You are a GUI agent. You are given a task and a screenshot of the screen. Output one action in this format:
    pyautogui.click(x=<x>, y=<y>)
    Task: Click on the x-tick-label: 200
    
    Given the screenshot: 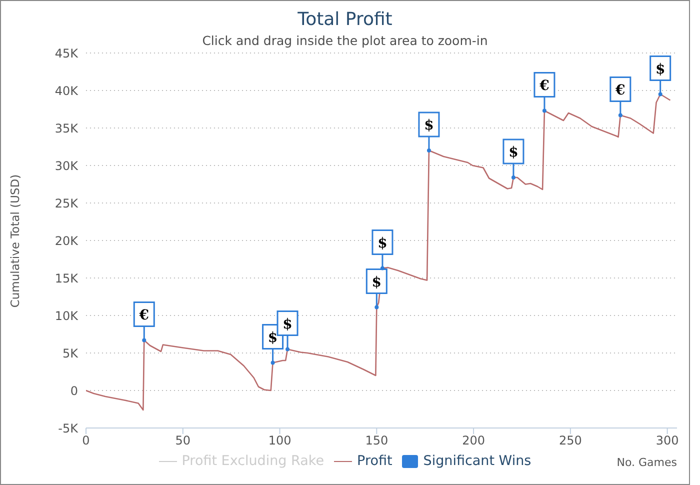 What is the action you would take?
    pyautogui.click(x=473, y=441)
    